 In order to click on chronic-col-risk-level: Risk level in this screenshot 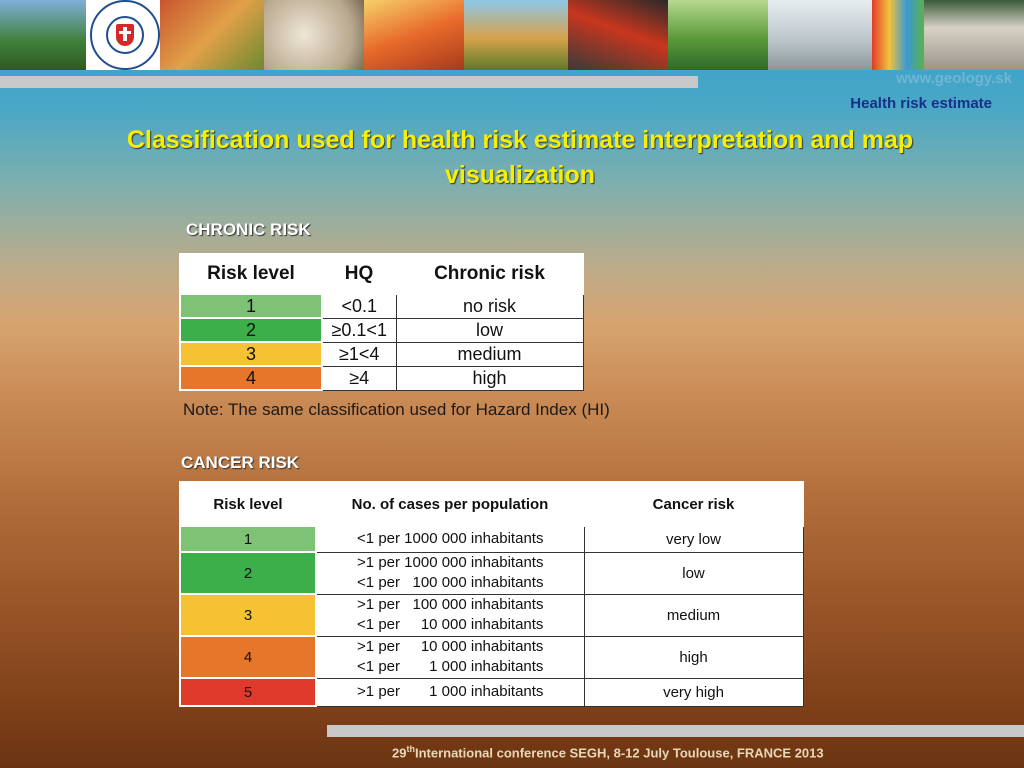, I will do `click(251, 274)`.